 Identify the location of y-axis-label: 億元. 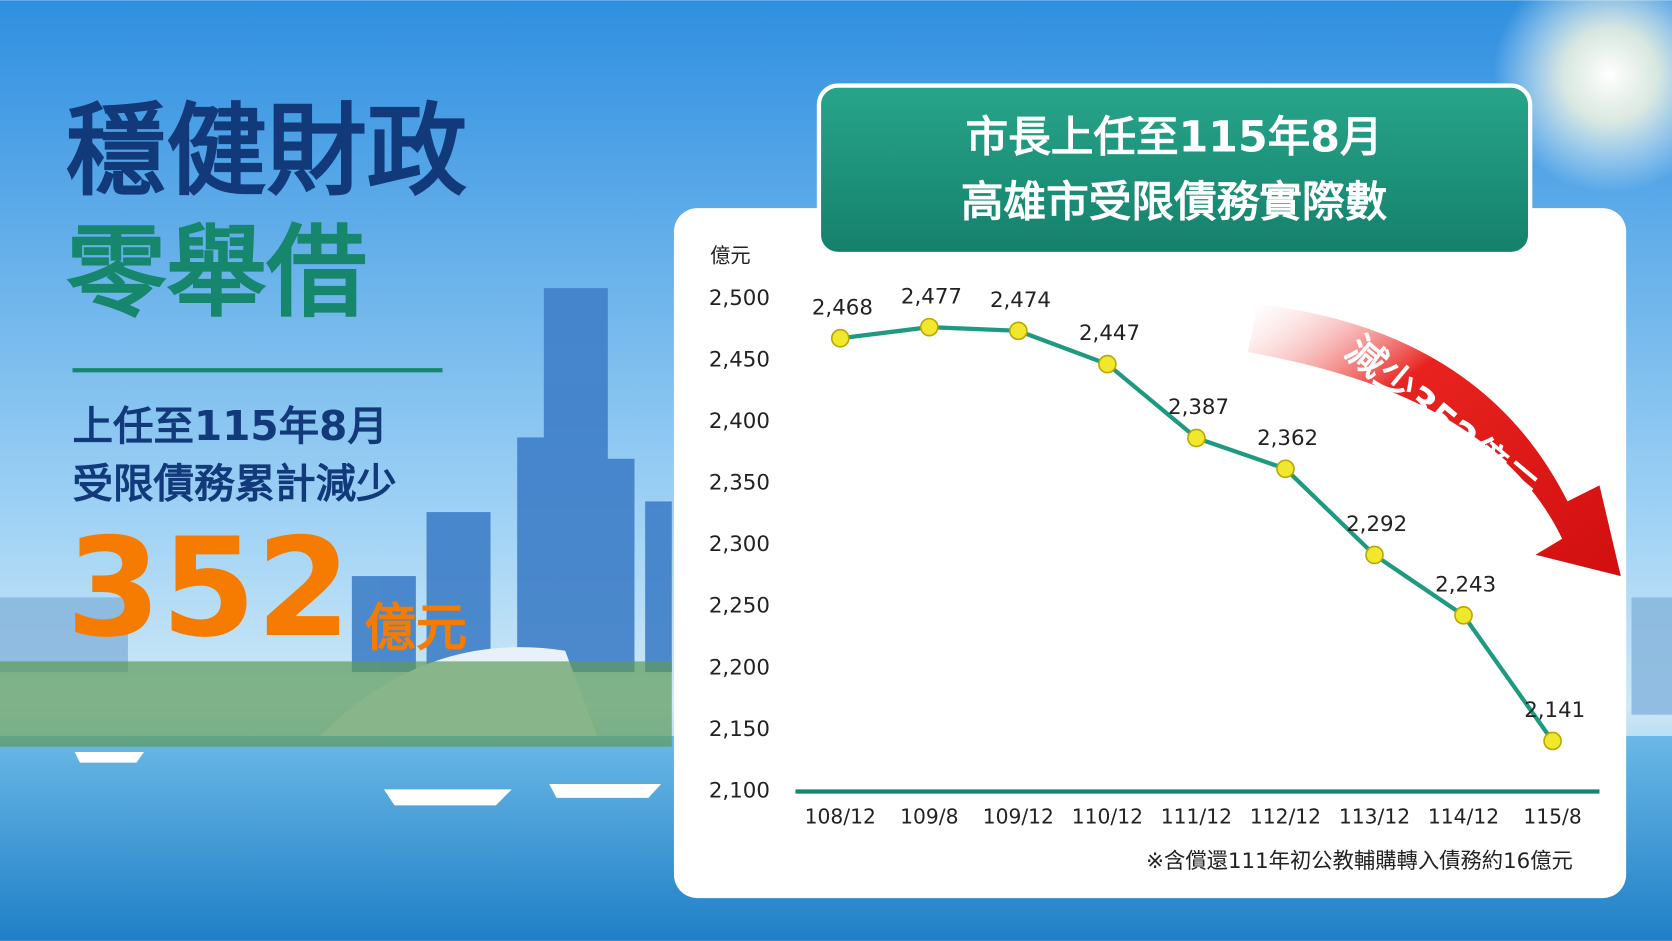
(730, 256).